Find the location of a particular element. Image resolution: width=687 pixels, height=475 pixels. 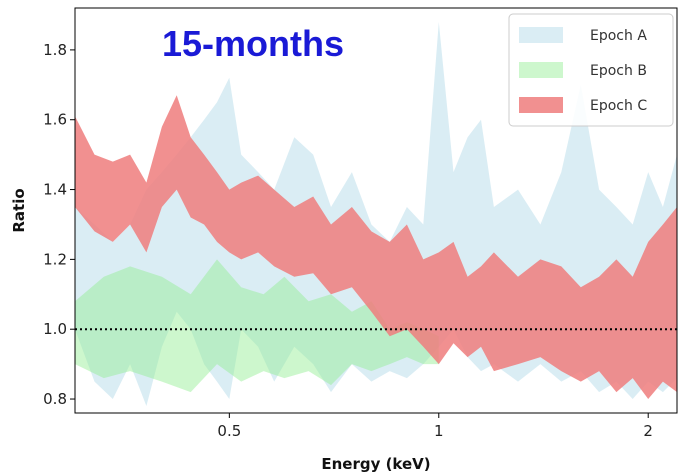

y-tick-label: 1.2 is located at coordinates (55, 259).